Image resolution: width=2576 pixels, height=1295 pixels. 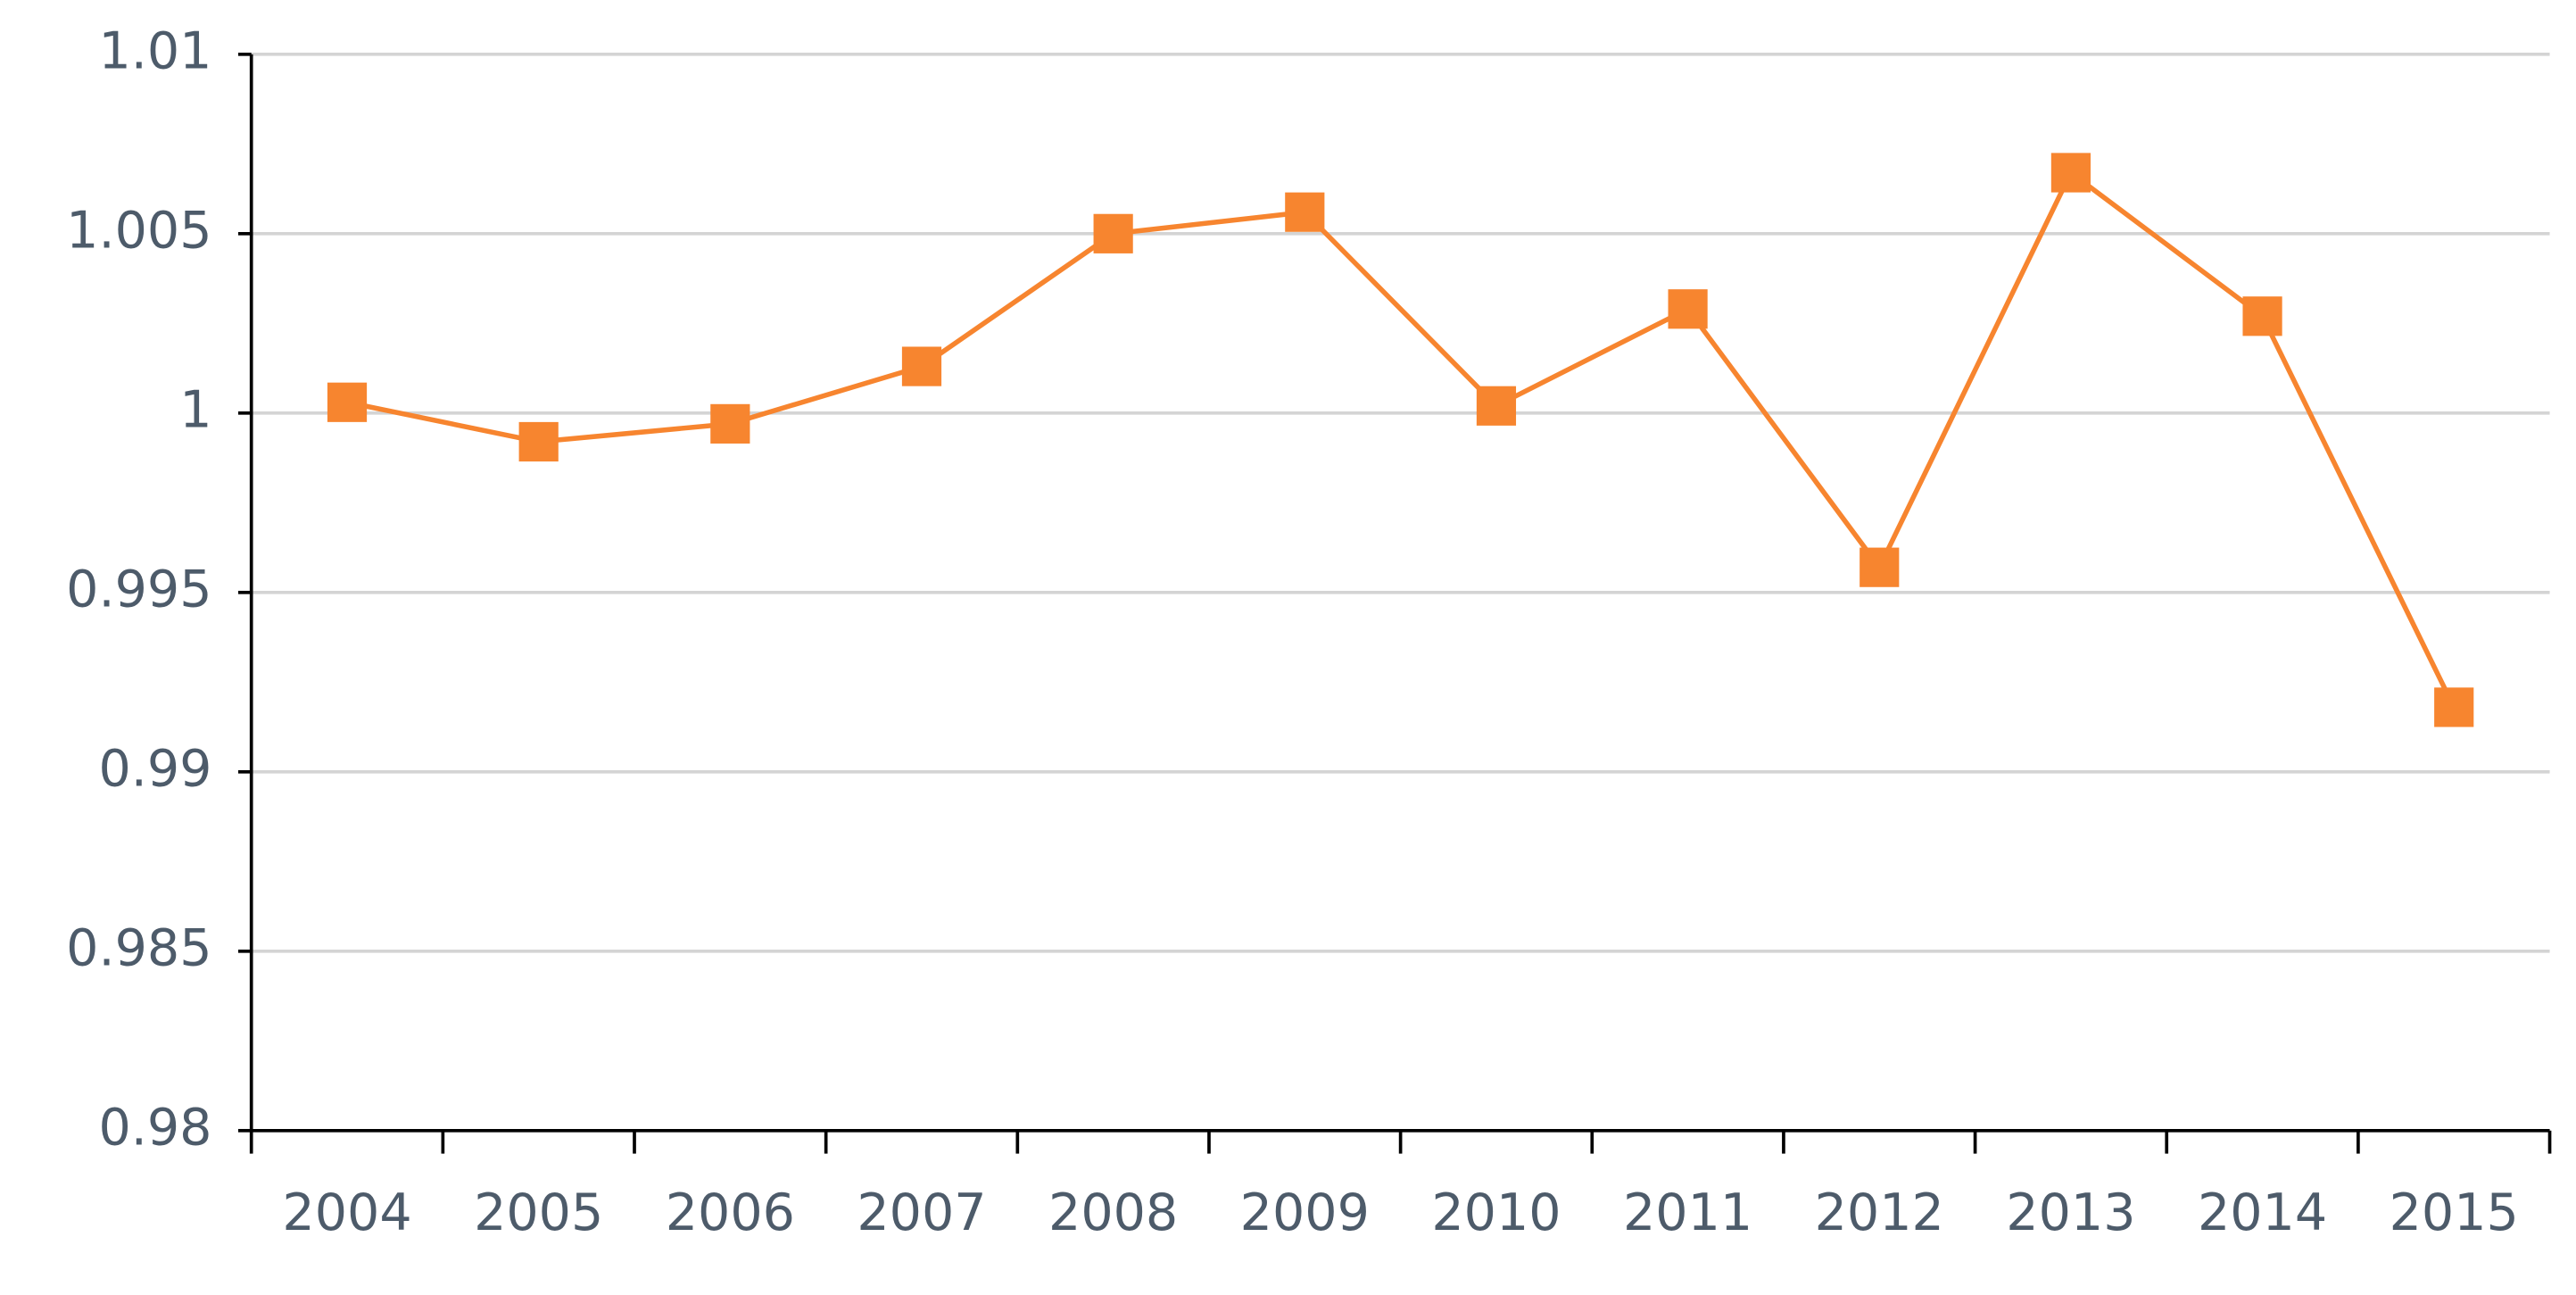 I want to click on y-tick-label: 0.995, so click(x=138, y=589).